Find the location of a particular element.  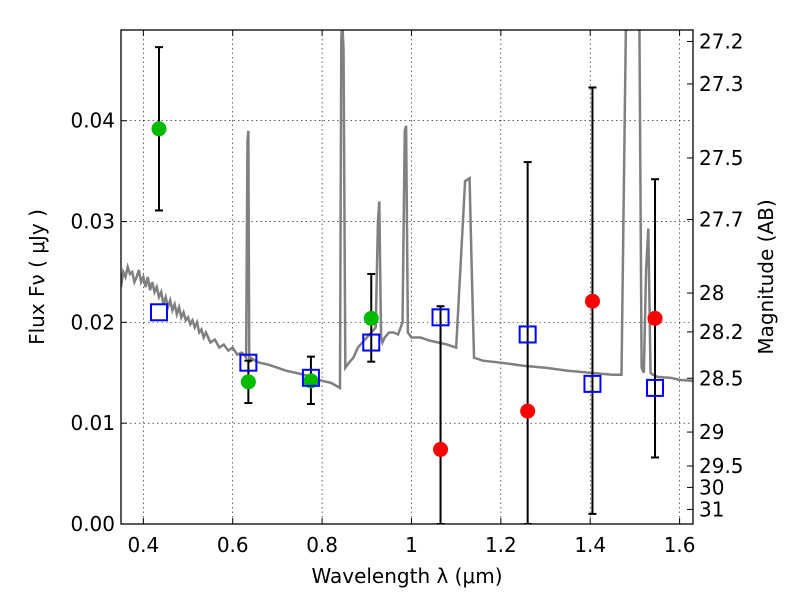

y-tick-label: 0.00 is located at coordinates (92, 524).